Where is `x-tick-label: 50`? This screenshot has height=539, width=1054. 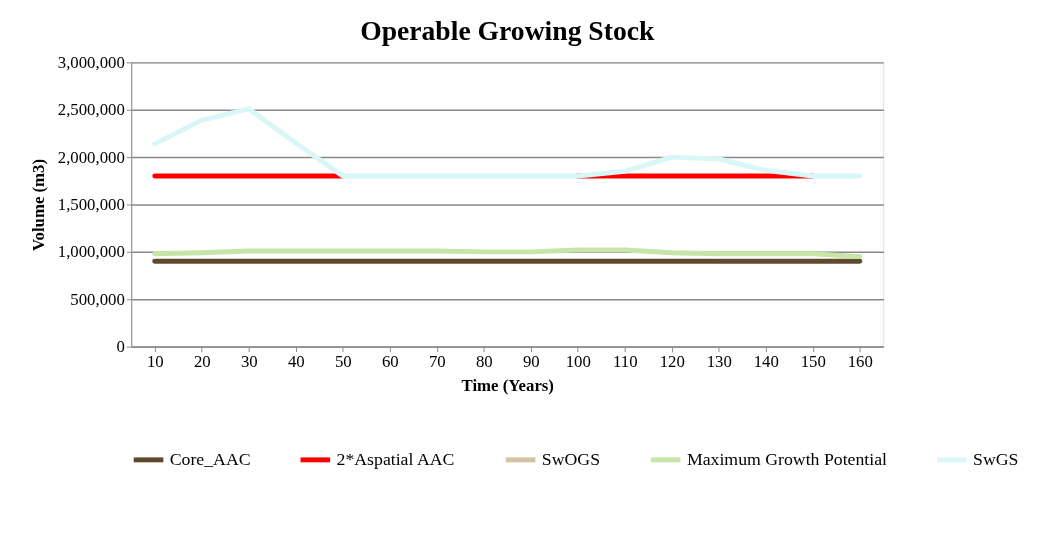 x-tick-label: 50 is located at coordinates (343, 361).